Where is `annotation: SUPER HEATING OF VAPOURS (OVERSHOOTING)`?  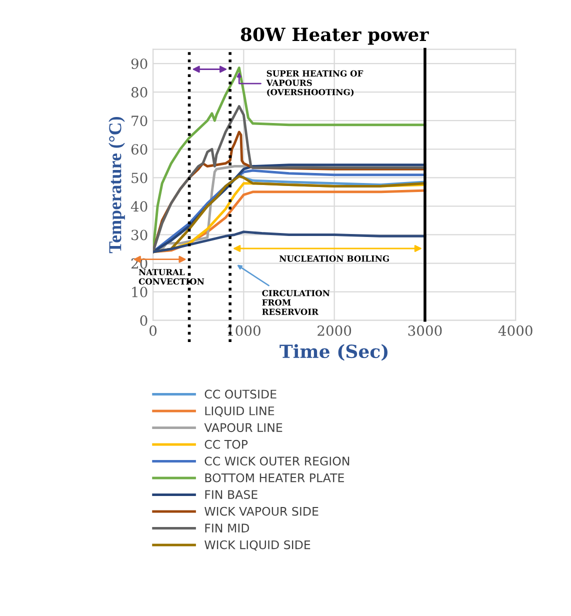 annotation: SUPER HEATING OF VAPOURS (OVERSHOOTING) is located at coordinates (315, 83).